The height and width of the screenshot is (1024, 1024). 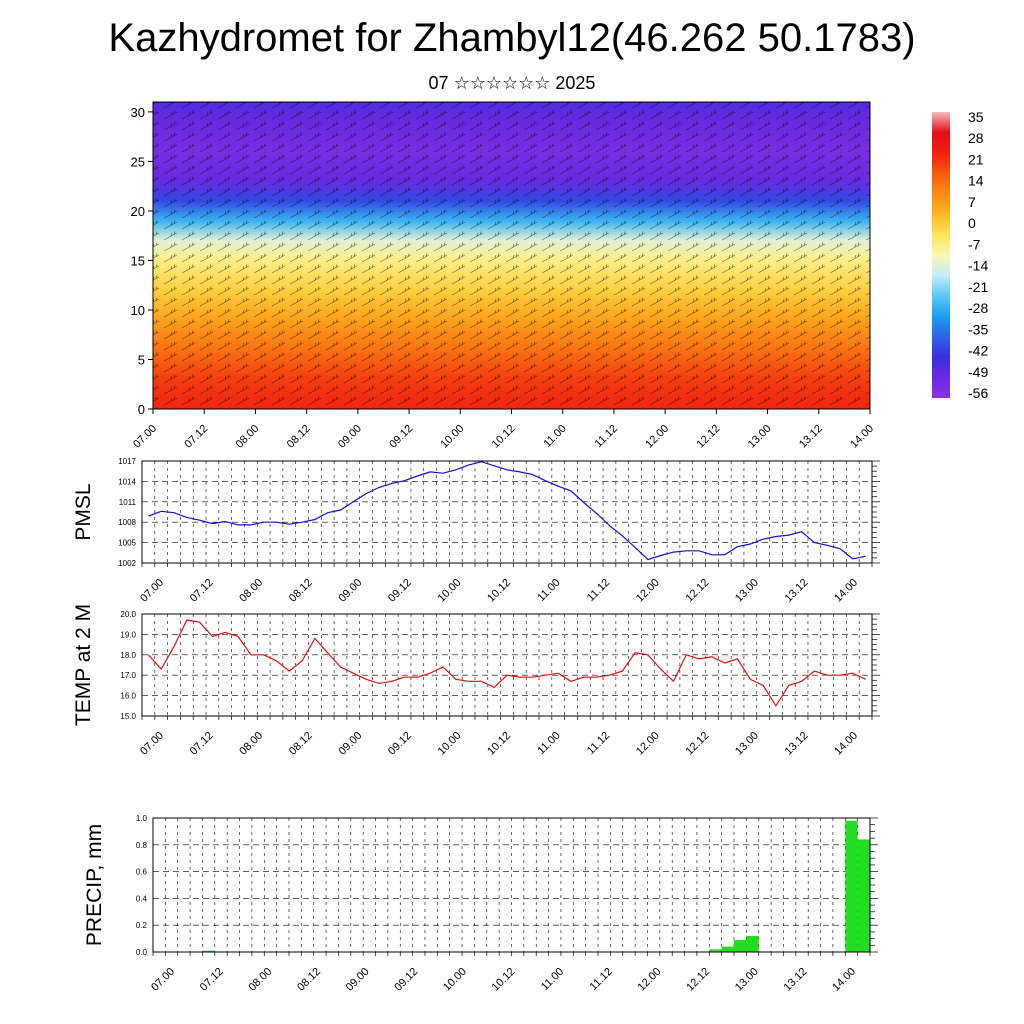 I want to click on pmsl-frame, so click(x=507, y=512).